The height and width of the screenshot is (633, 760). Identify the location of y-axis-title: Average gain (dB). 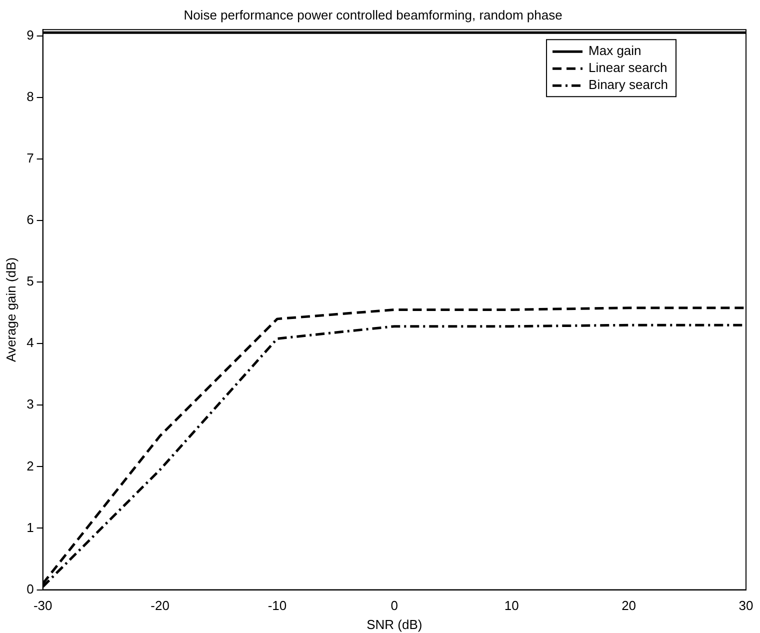
(10, 309).